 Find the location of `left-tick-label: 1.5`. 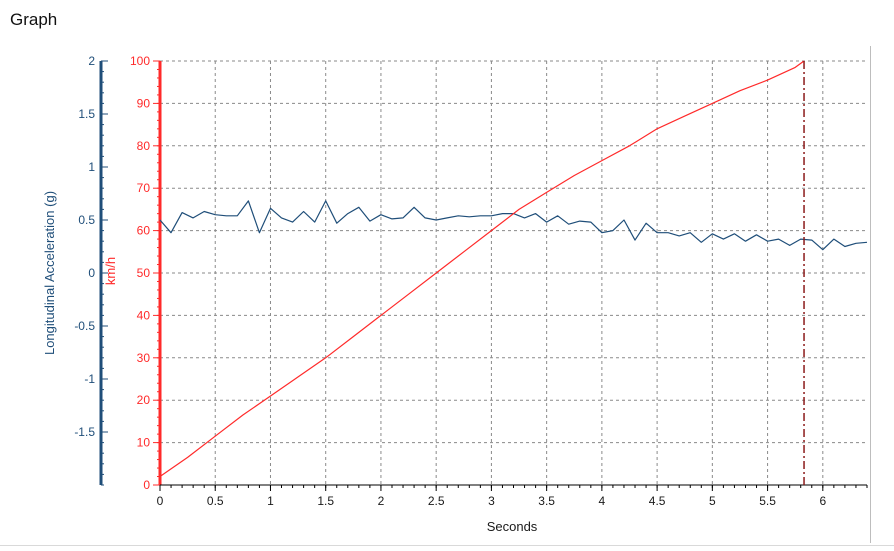

left-tick-label: 1.5 is located at coordinates (86, 114).